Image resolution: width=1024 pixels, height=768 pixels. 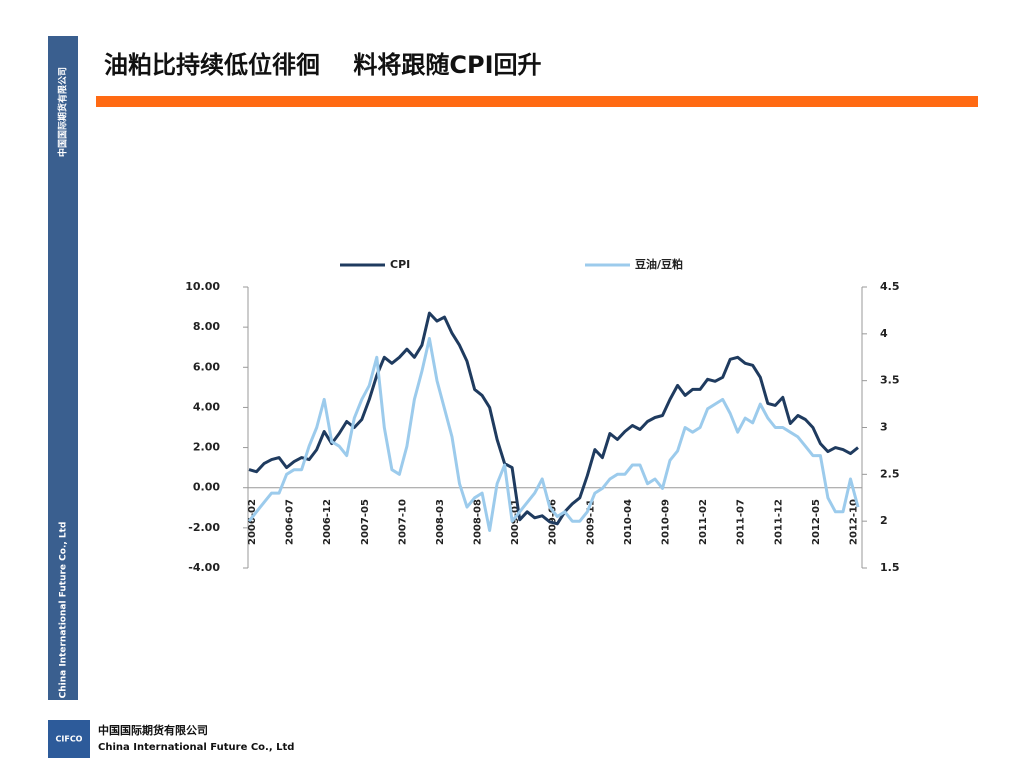 What do you see at coordinates (196, 747) in the screenshot?
I see `footer-en: China International Future Co., Ltd` at bounding box center [196, 747].